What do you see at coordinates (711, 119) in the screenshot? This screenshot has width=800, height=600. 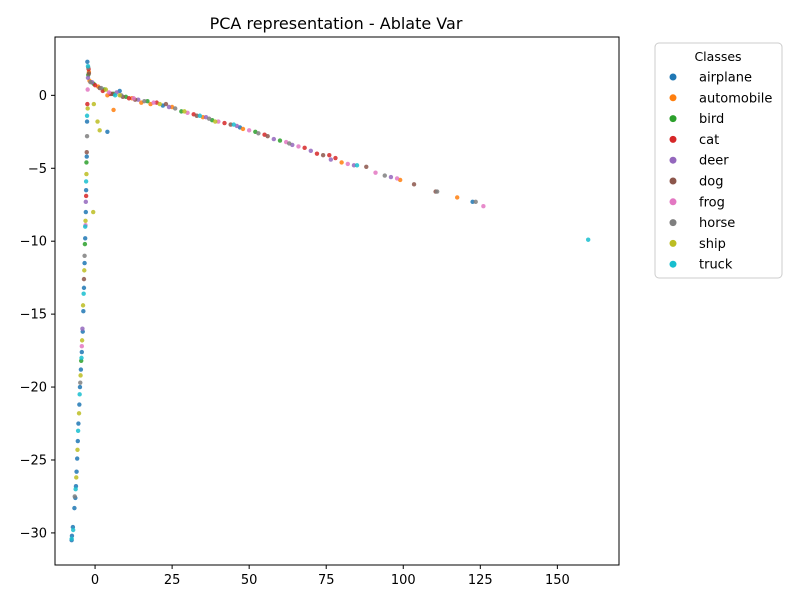 I see `legend-label-bird: bird` at bounding box center [711, 119].